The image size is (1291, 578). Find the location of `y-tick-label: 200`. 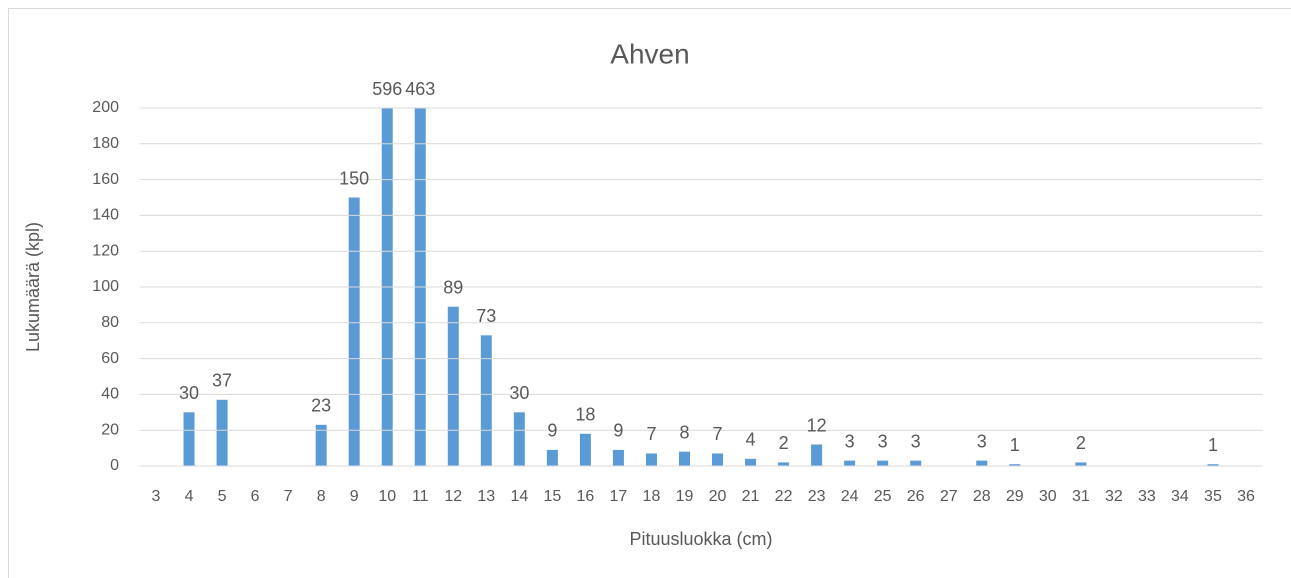

y-tick-label: 200 is located at coordinates (105, 107).